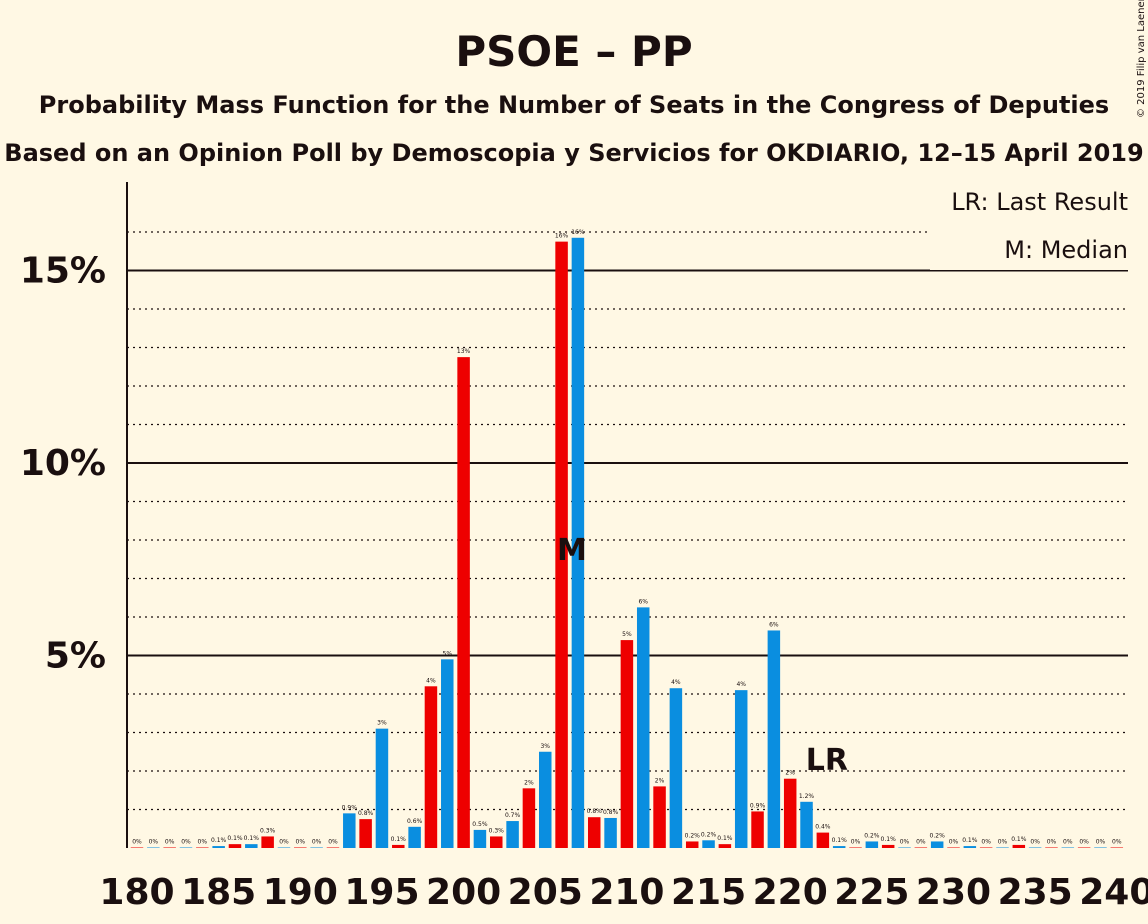  I want to click on x-tick-label: 205, so click(545, 892).